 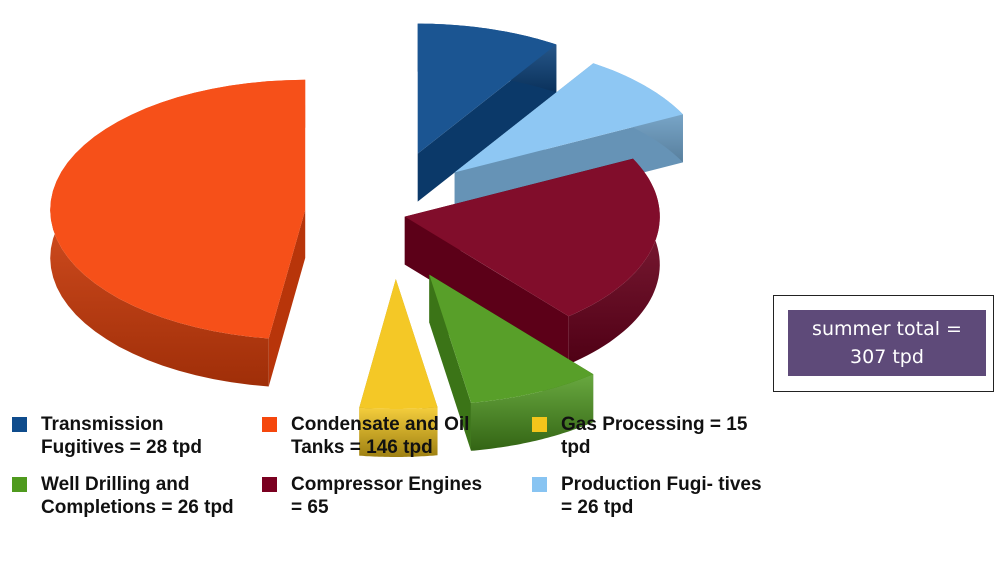 I want to click on legend-label: Transmission Fugitives = 28 tpd, so click(x=122, y=436).